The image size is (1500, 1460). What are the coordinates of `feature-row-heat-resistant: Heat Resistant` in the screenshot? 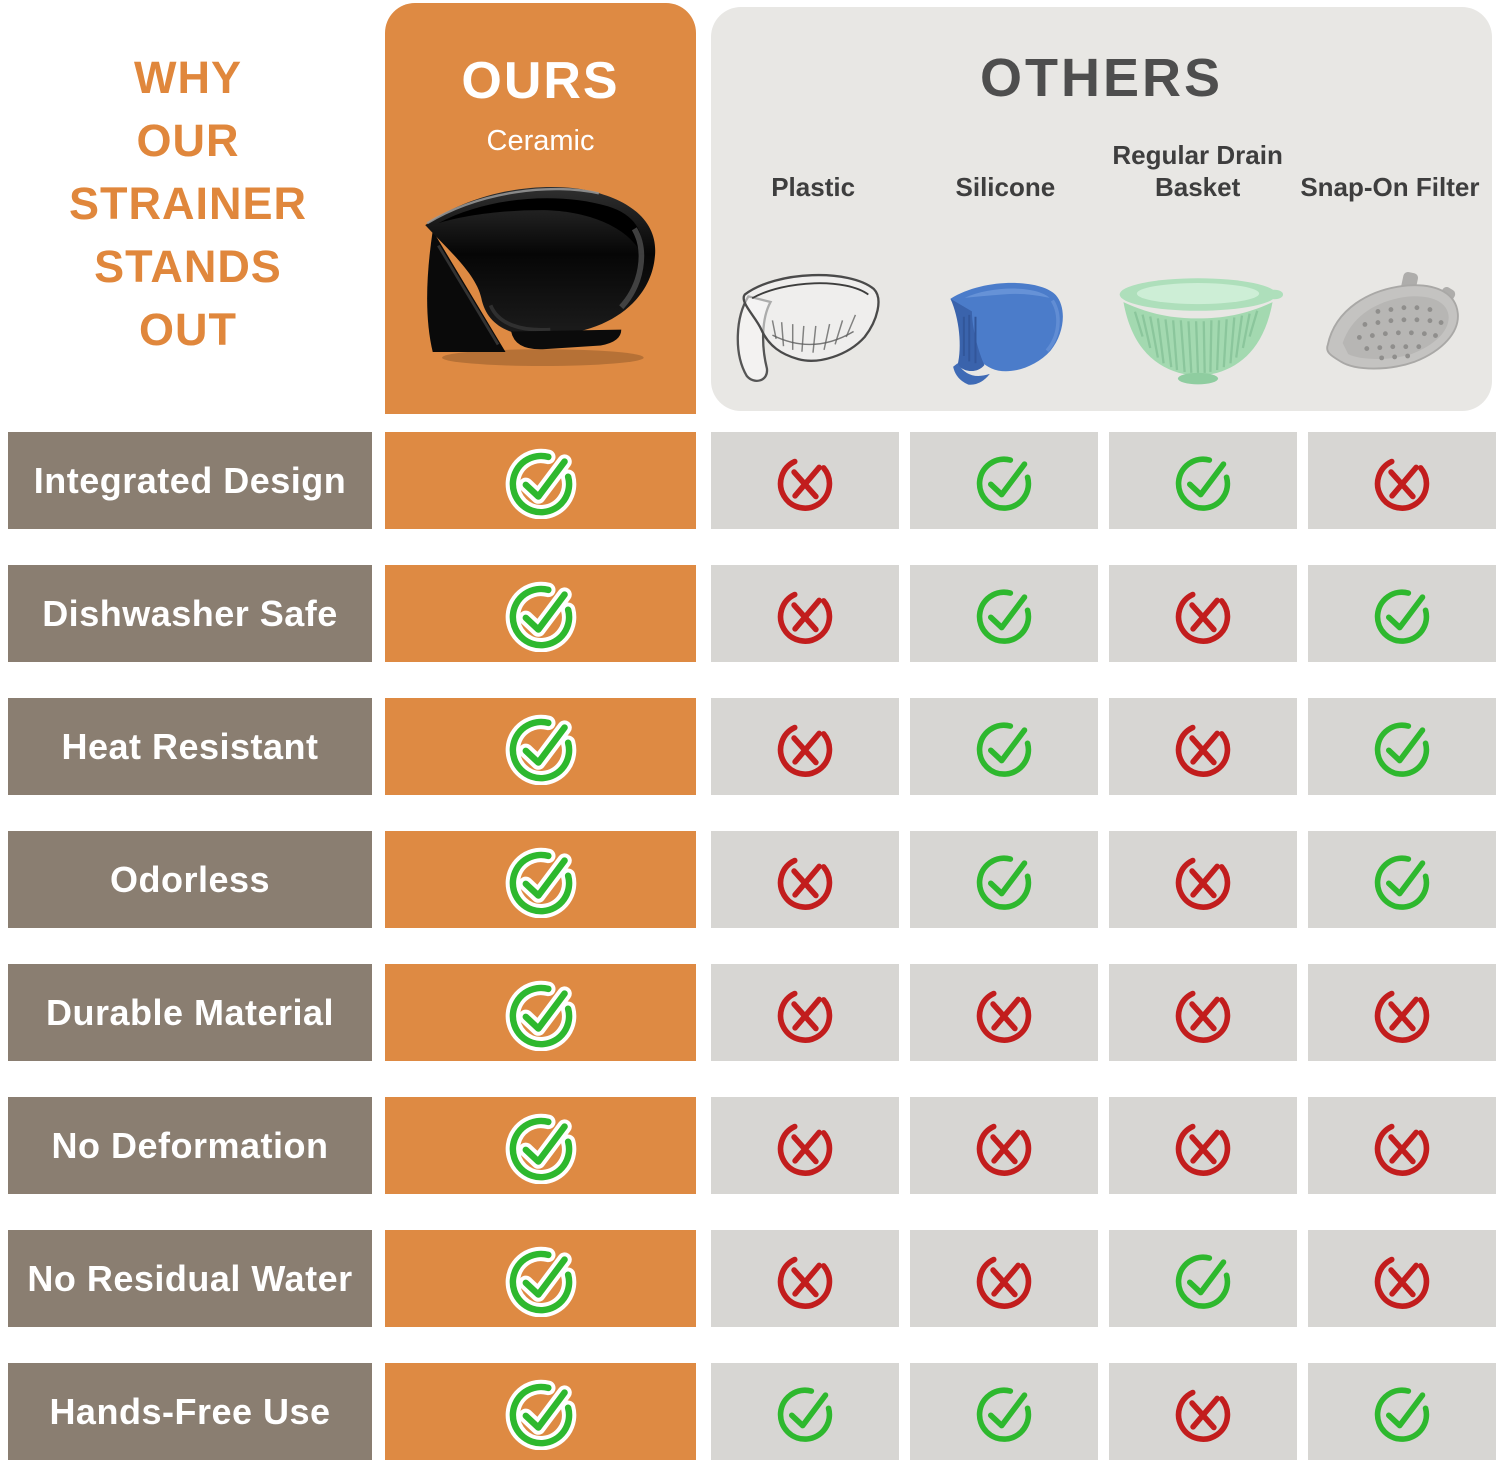 It's located at (750, 746).